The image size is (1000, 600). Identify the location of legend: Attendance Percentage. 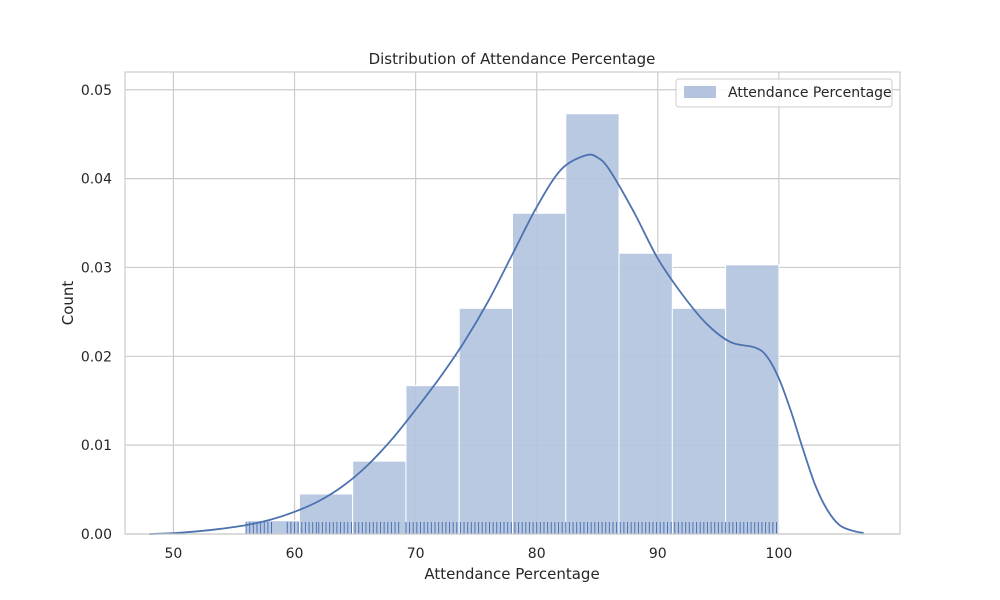
(784, 93).